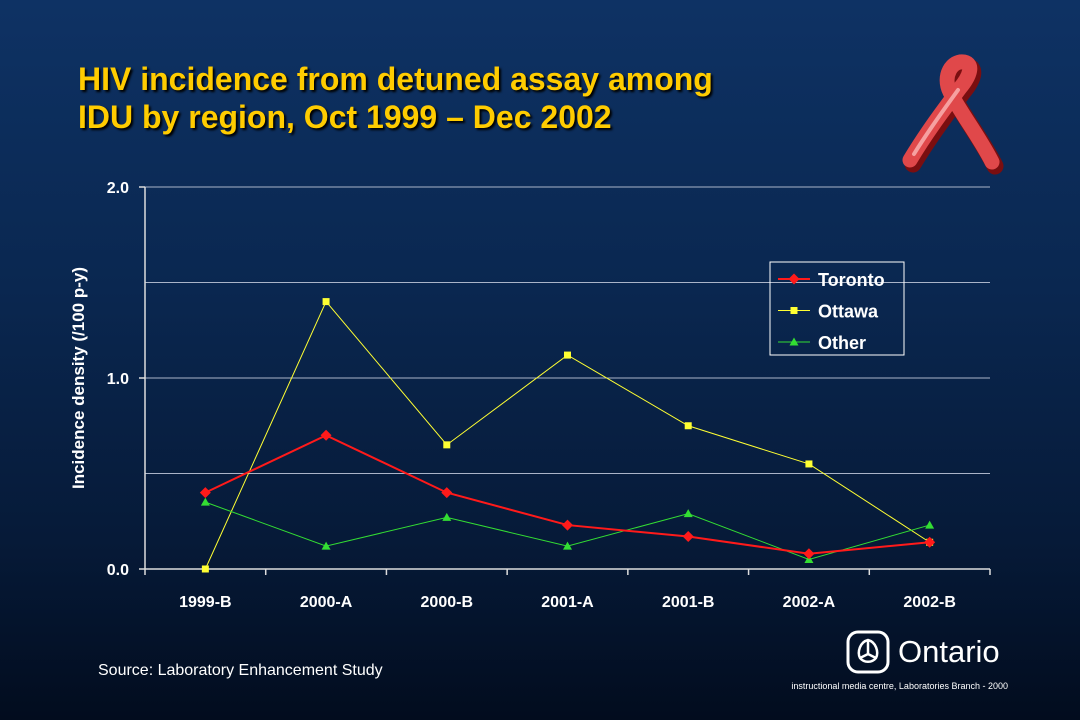 This screenshot has height=720, width=1080. What do you see at coordinates (842, 343) in the screenshot?
I see `legend-label-other: Other` at bounding box center [842, 343].